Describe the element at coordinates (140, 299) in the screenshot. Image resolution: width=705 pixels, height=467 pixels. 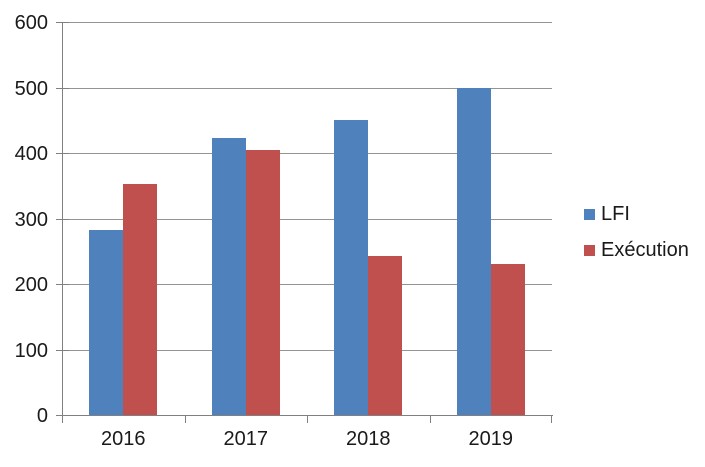
I see `bar-excution-2016` at that location.